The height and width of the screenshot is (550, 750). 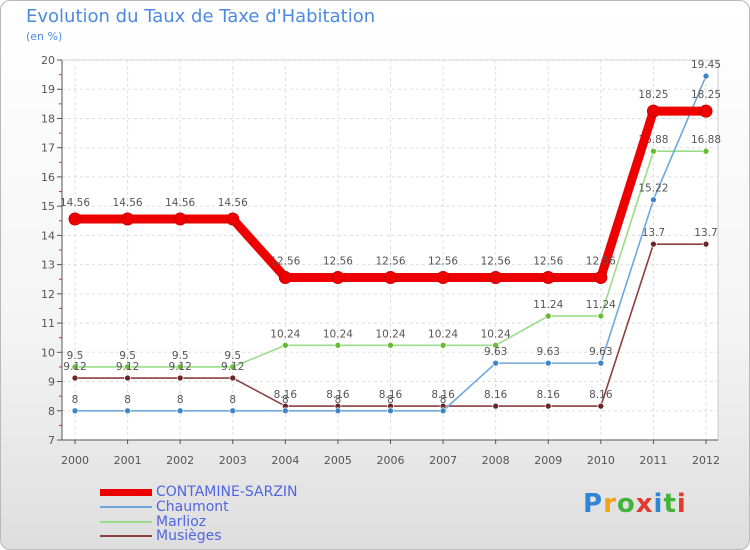 I want to click on legend-item-contamine: CONTAMINE-SARZIN, so click(x=199, y=492).